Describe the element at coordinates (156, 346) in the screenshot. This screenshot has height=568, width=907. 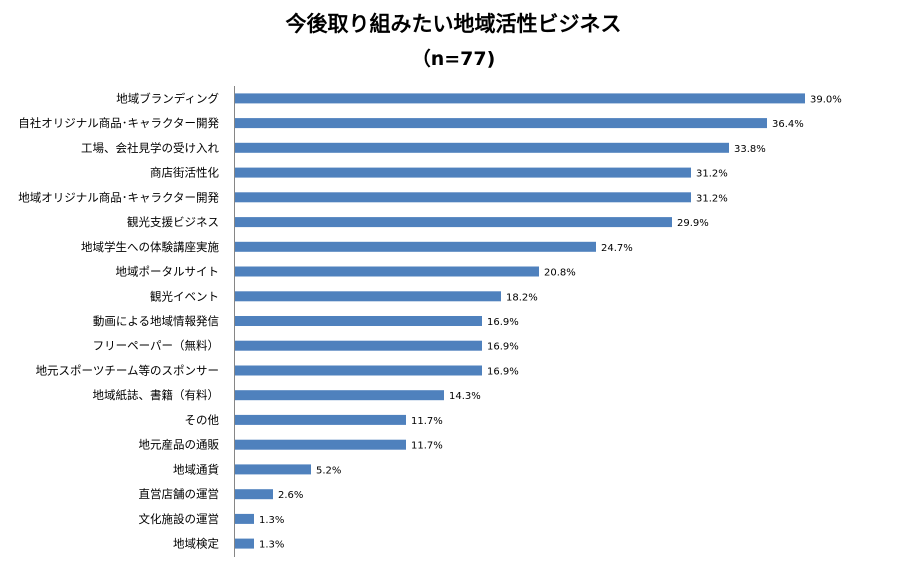
I see `category-label-11: フリーペーパー（無料）` at that location.